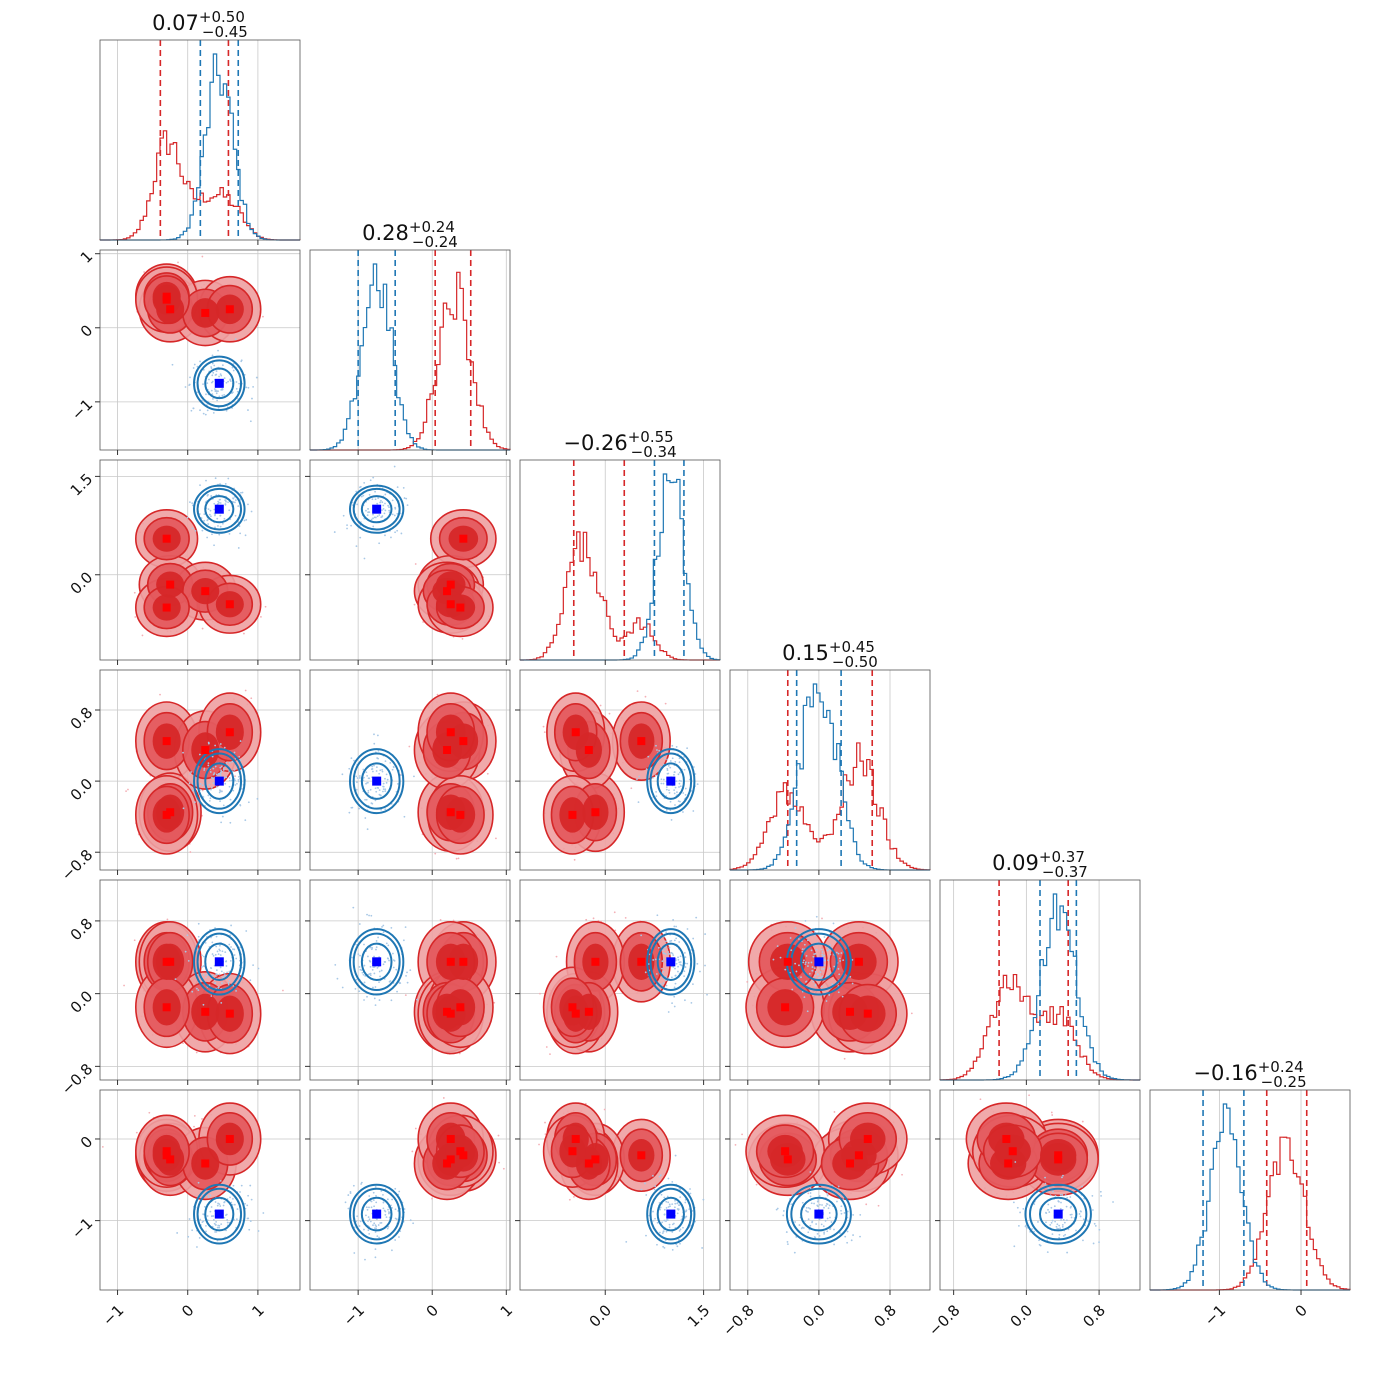 This screenshot has width=1390, height=1390. What do you see at coordinates (86, 330) in the screenshot?
I see `y-tick-label: 0` at bounding box center [86, 330].